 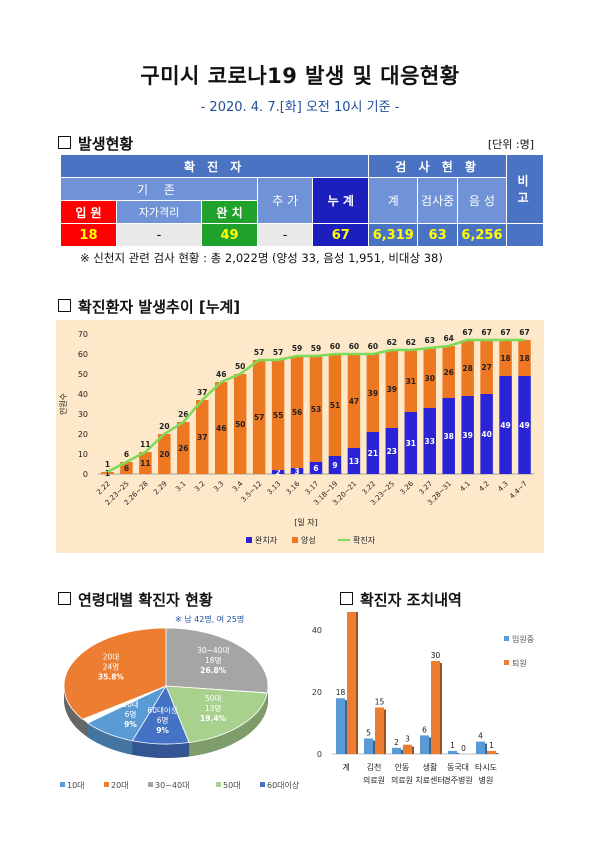 What do you see at coordinates (380, 702) in the screenshot?
I see `bar-value-label: 15` at bounding box center [380, 702].